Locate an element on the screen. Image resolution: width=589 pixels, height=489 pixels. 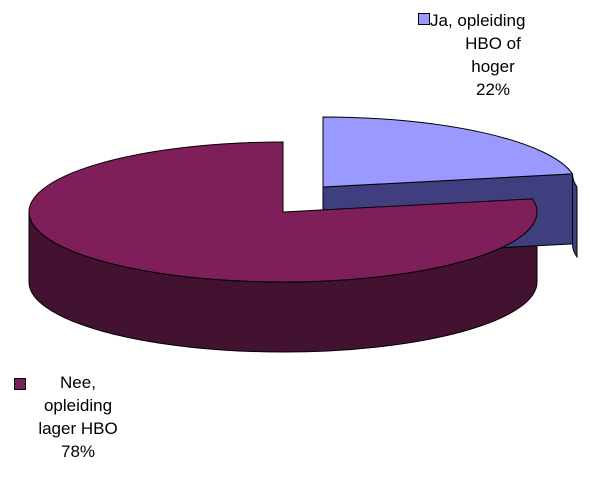
label-nee-value: 78% is located at coordinates (78, 451).